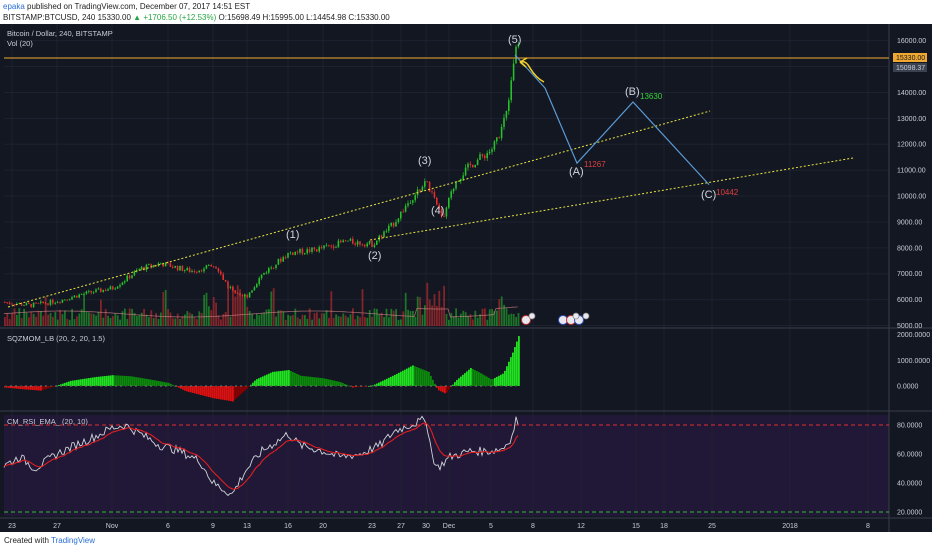 This screenshot has width=932, height=550. What do you see at coordinates (526, 320) in the screenshot?
I see `event-flag-icon` at bounding box center [526, 320].